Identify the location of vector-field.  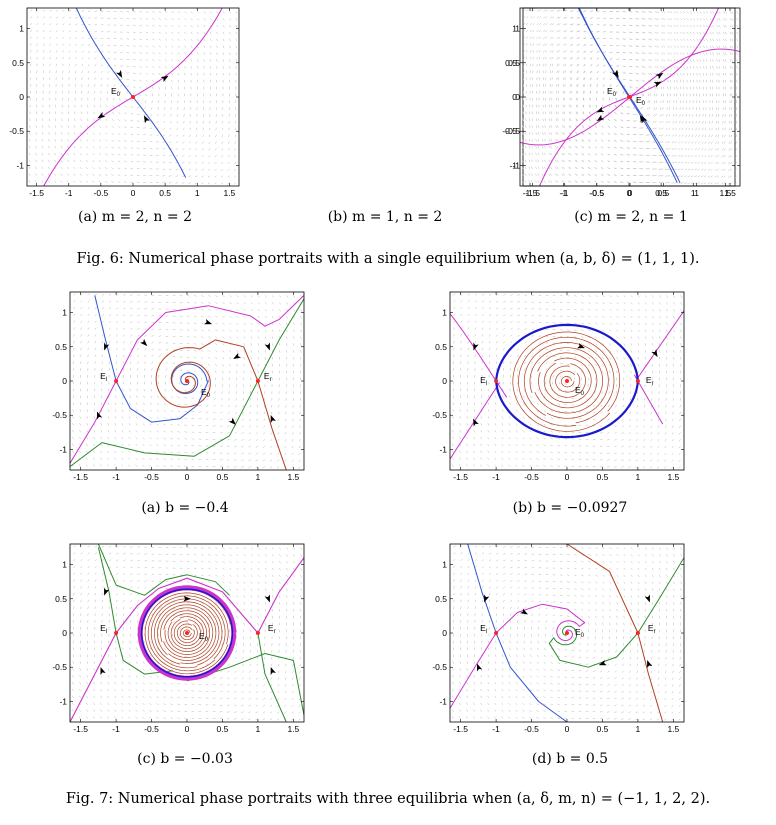
(133, 97).